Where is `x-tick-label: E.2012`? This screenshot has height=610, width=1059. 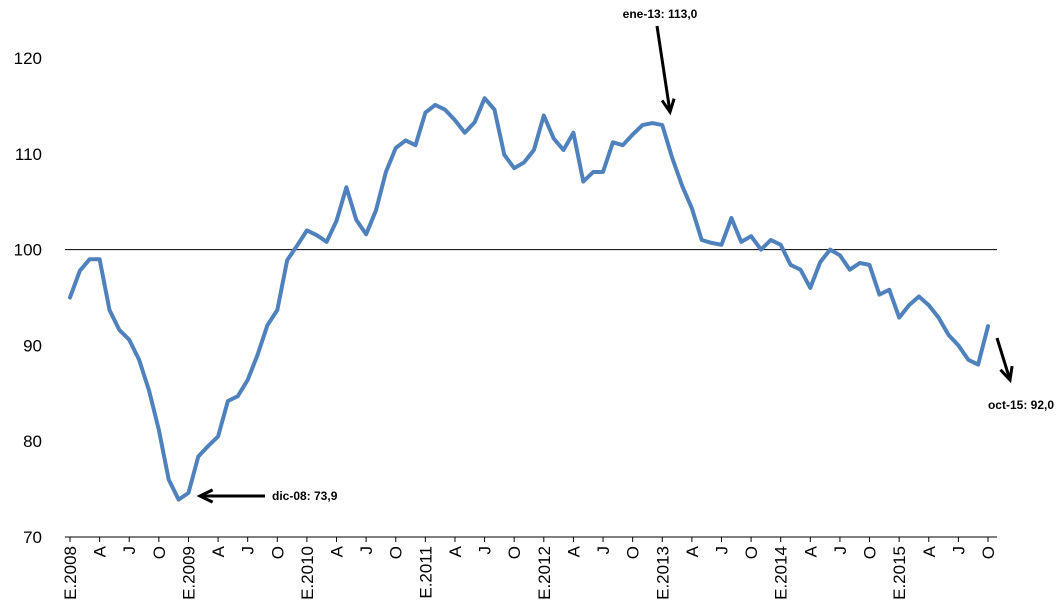
x-tick-label: E.2012 is located at coordinates (544, 573).